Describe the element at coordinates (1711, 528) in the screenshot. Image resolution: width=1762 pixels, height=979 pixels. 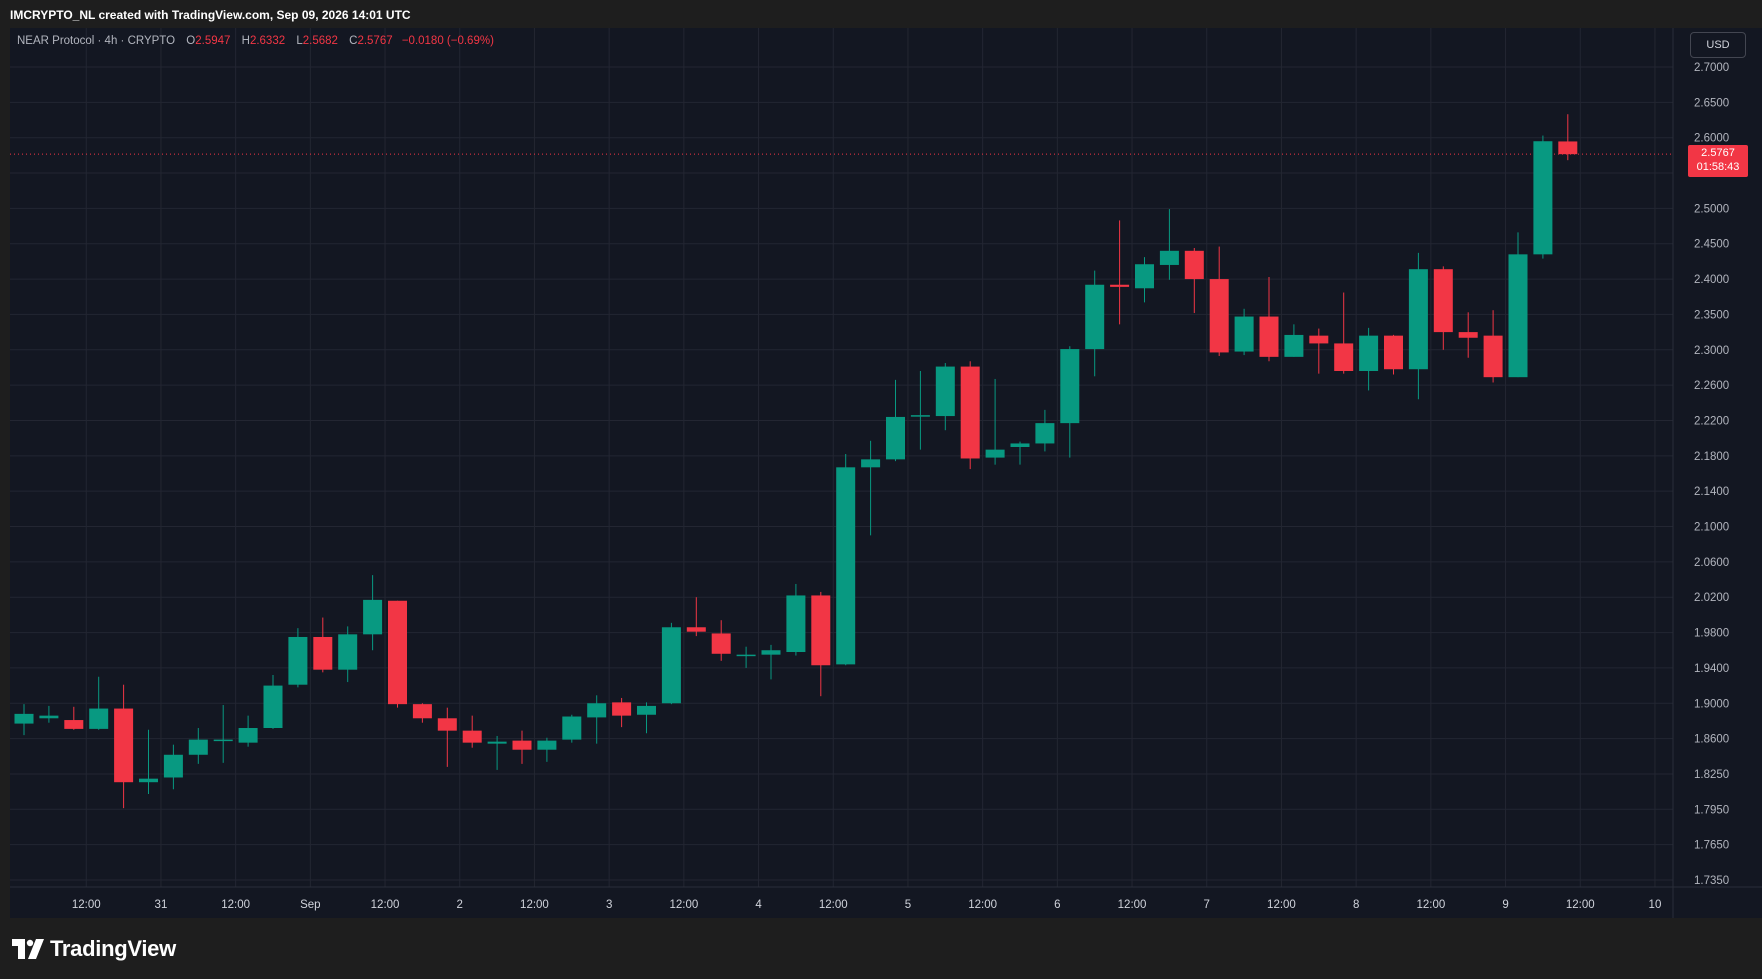
I see `price-tick-label: 2.1000` at that location.